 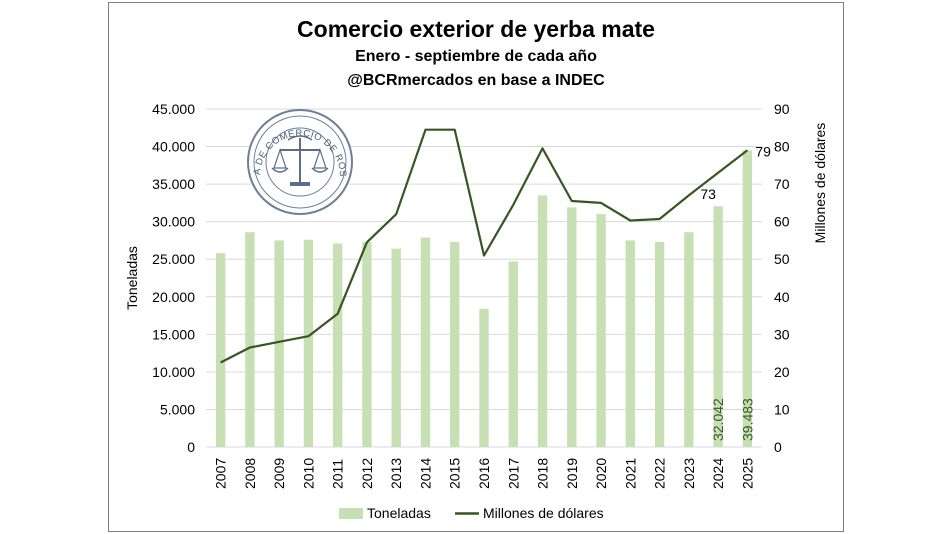 I want to click on bar-2019, so click(x=572, y=327).